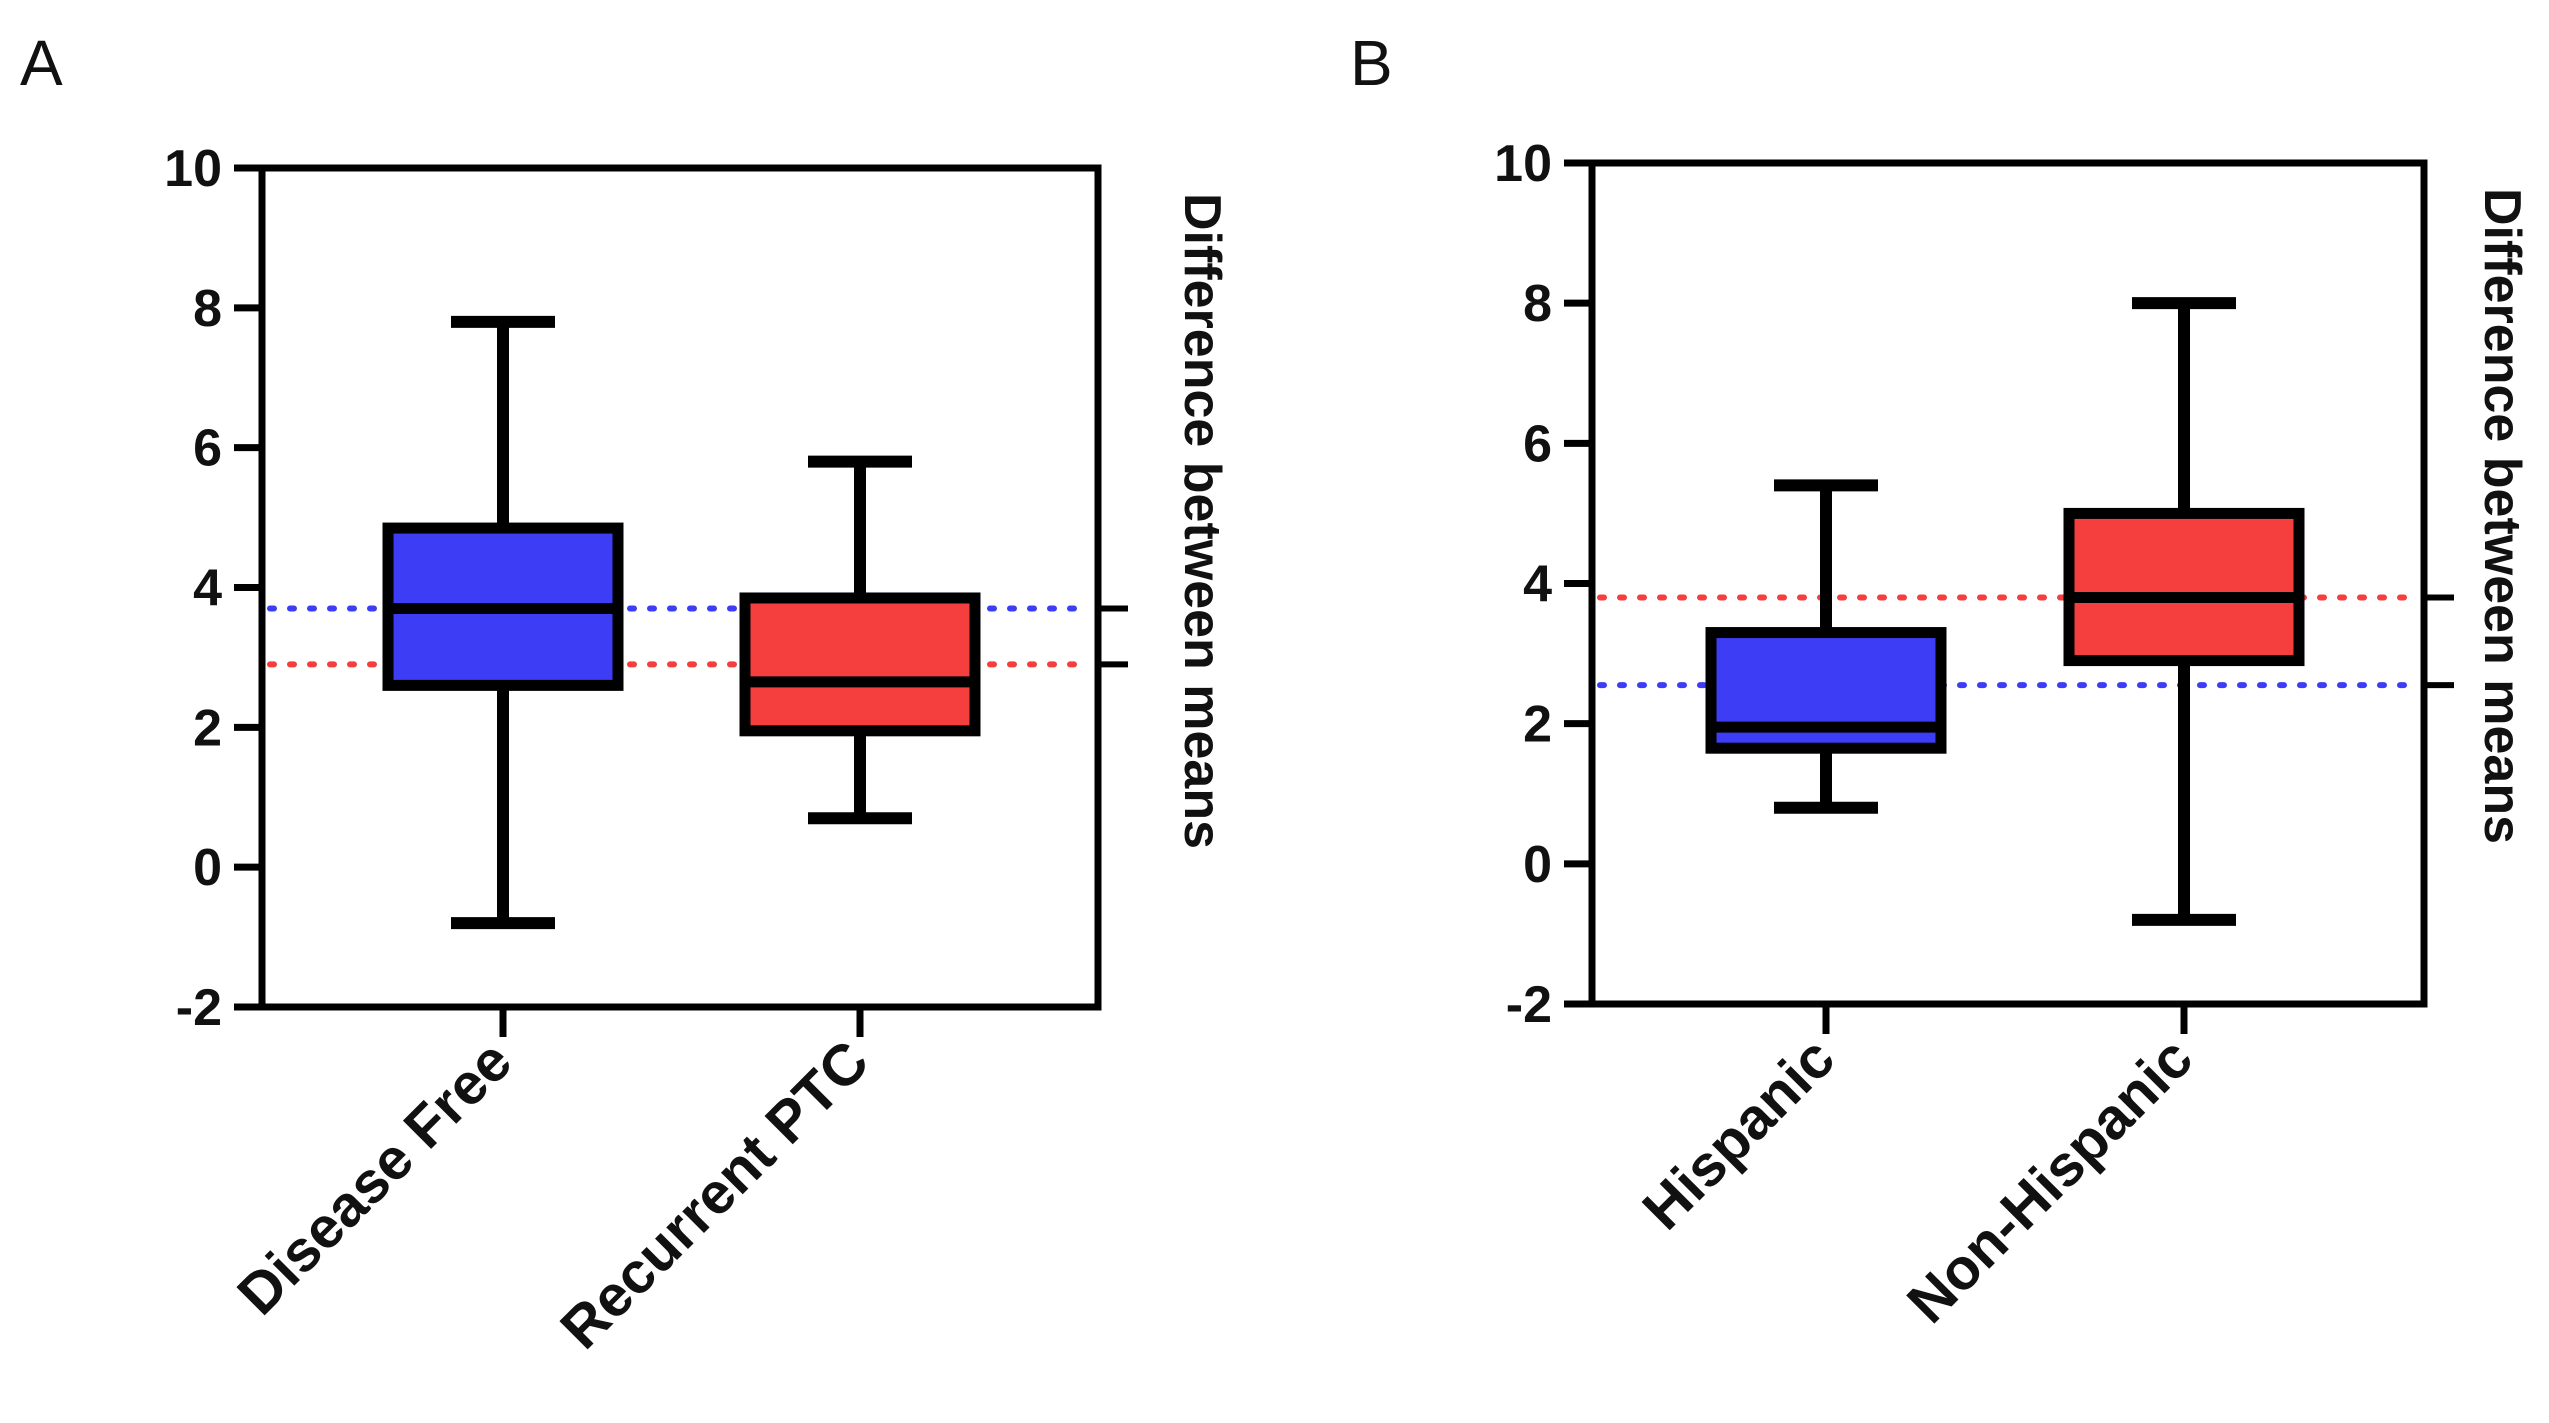 This screenshot has width=2549, height=1423. I want to click on panel-letter: A, so click(41, 63).